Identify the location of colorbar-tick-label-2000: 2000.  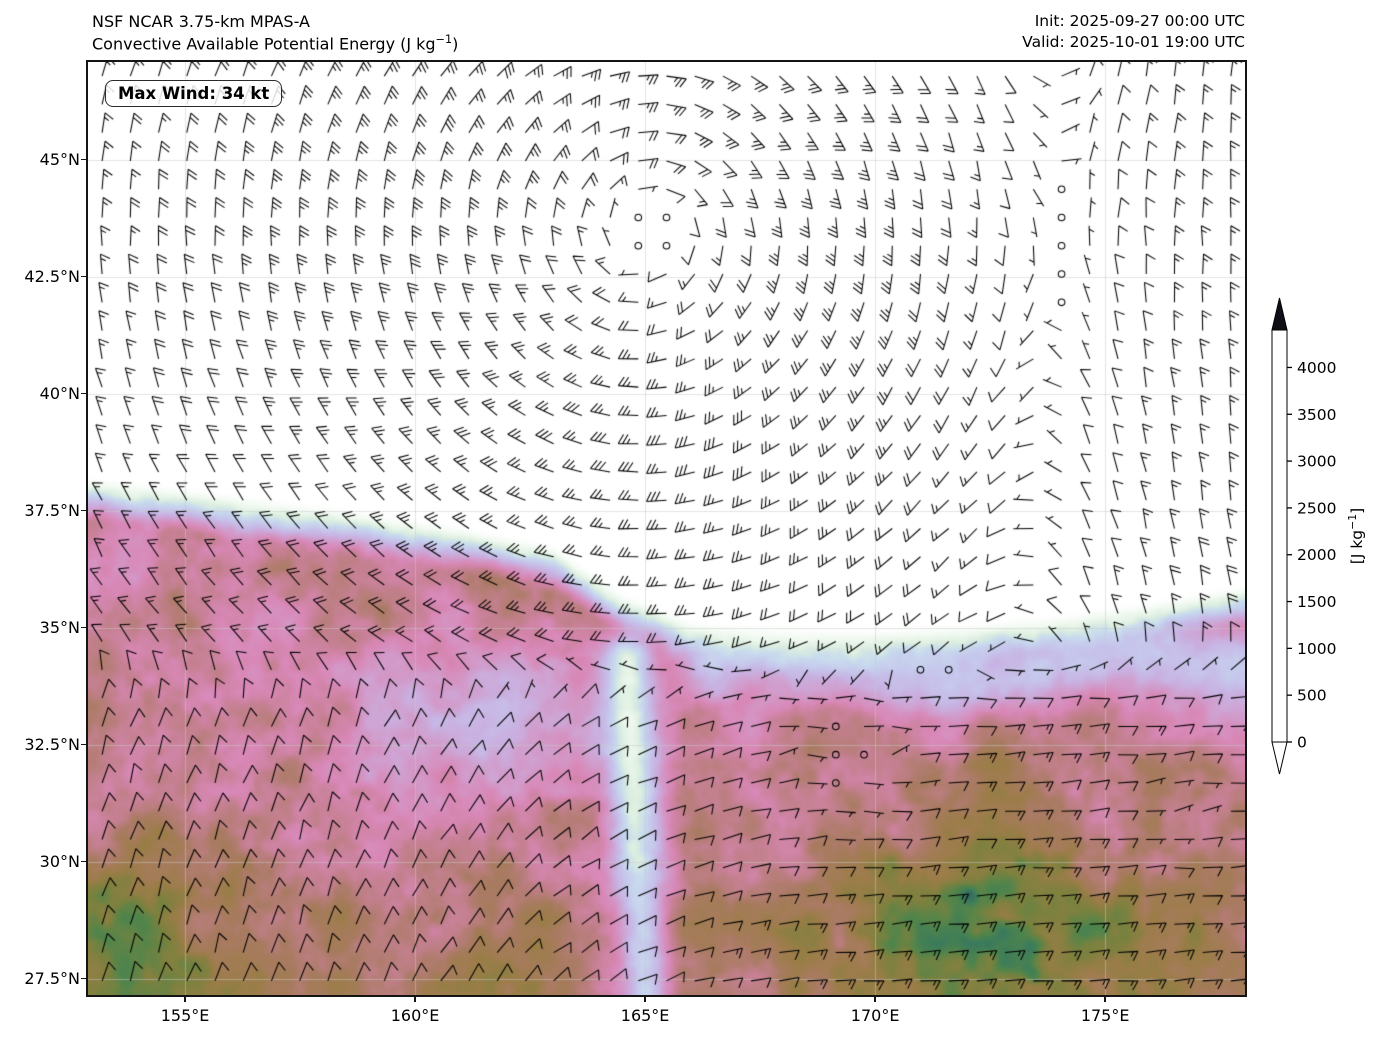
(1316, 555).